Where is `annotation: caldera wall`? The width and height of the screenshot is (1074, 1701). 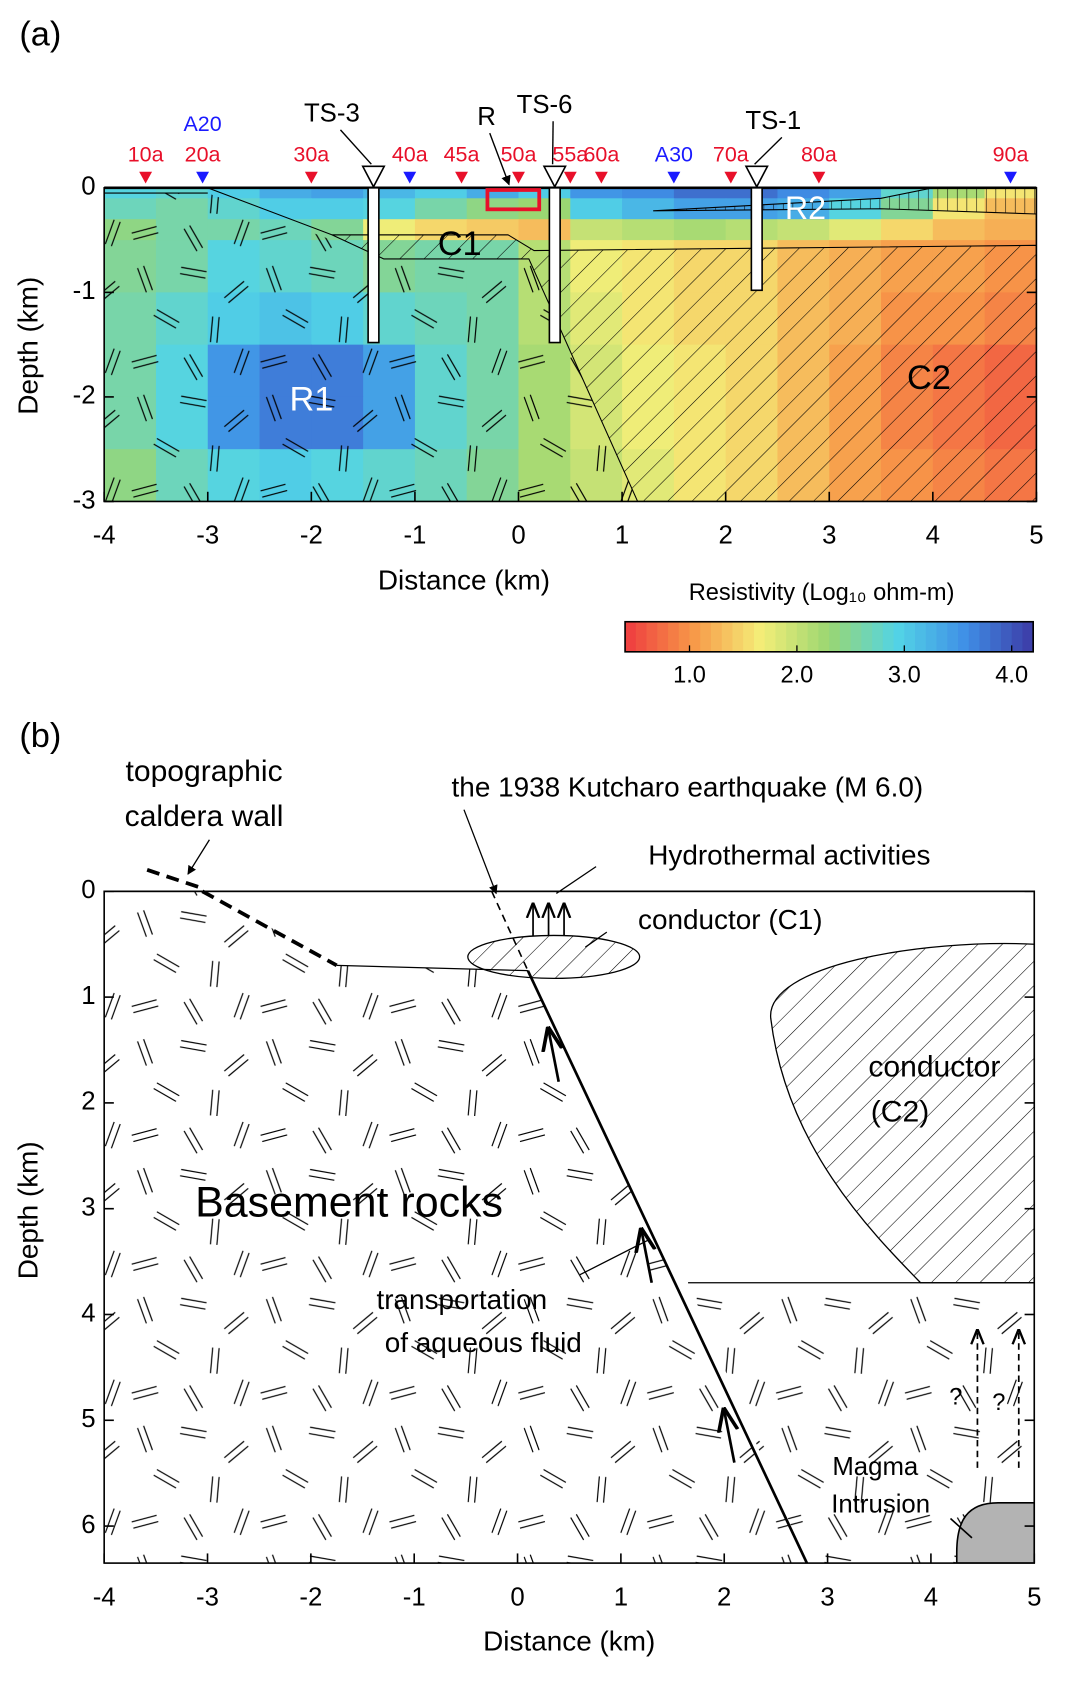 annotation: caldera wall is located at coordinates (204, 816).